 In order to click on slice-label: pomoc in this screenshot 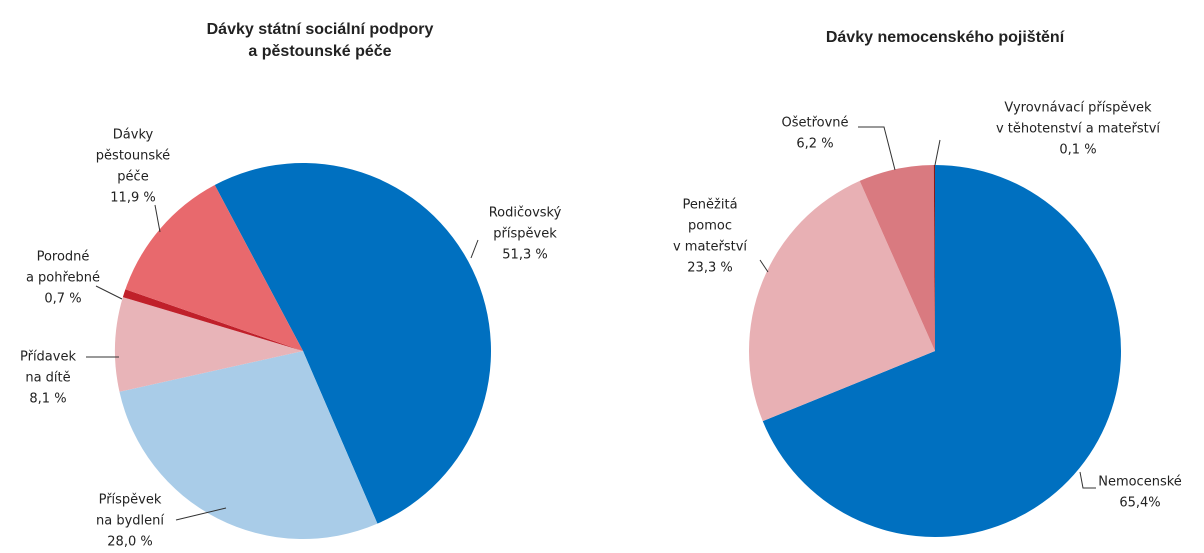, I will do `click(710, 226)`.